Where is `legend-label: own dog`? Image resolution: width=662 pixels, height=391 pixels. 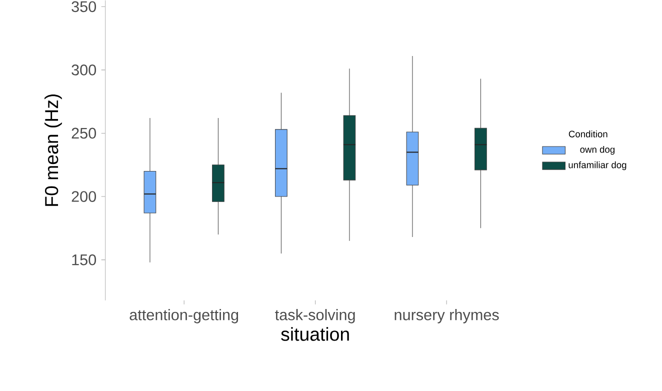
legend-label: own dog is located at coordinates (597, 150).